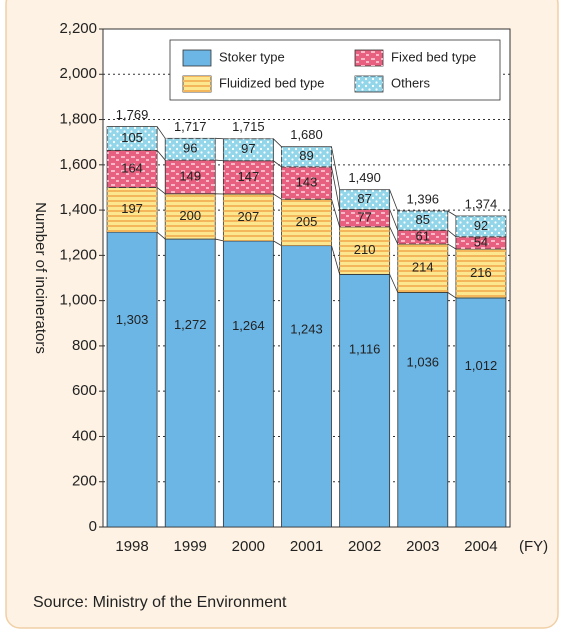  I want to click on value-label: 200, so click(190, 215).